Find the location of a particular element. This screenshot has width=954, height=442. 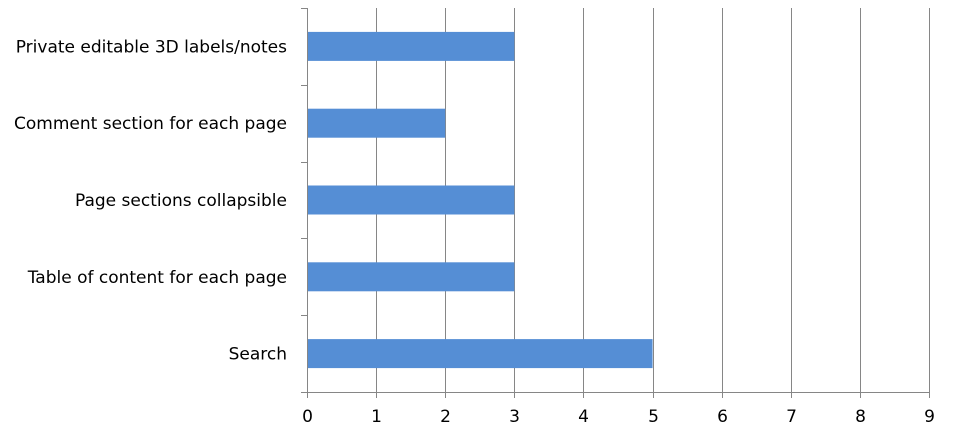

x-tick-label: 8 is located at coordinates (860, 417).